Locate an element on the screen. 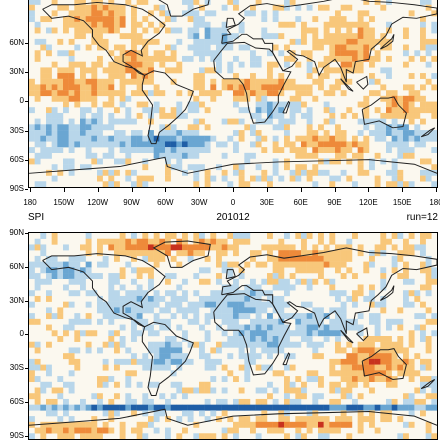  lon-label: 60E is located at coordinates (300, 202).